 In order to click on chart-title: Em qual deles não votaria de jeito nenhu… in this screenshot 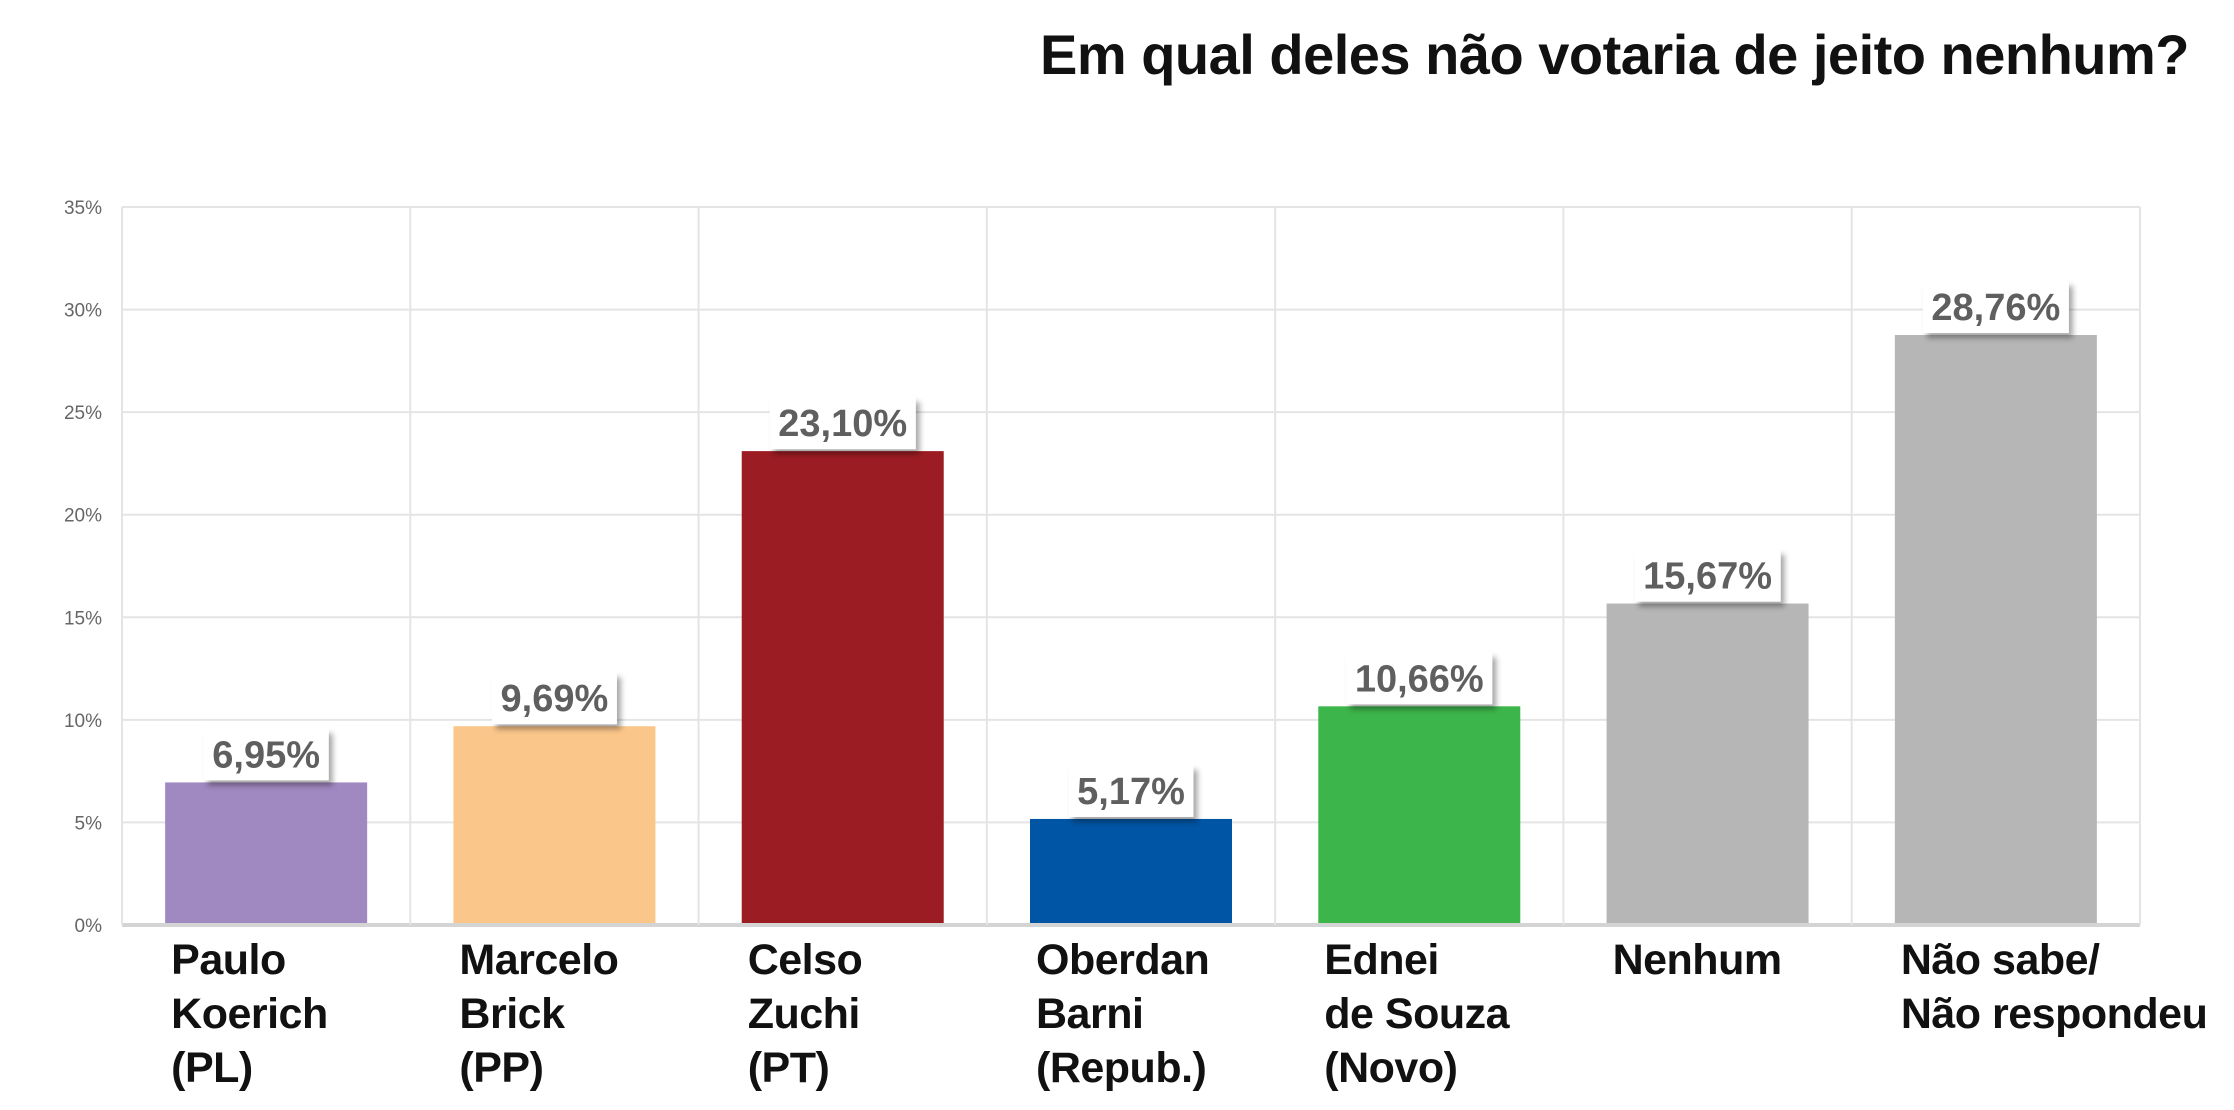, I will do `click(1615, 54)`.